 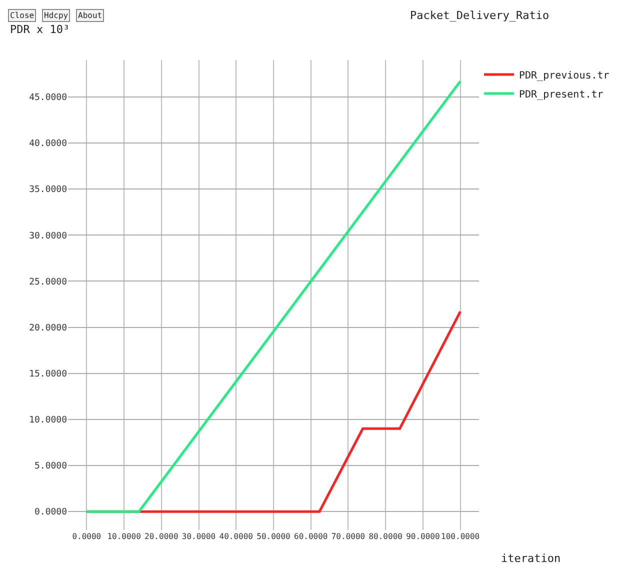 I want to click on x-tick-label: 40.0000, so click(x=236, y=536).